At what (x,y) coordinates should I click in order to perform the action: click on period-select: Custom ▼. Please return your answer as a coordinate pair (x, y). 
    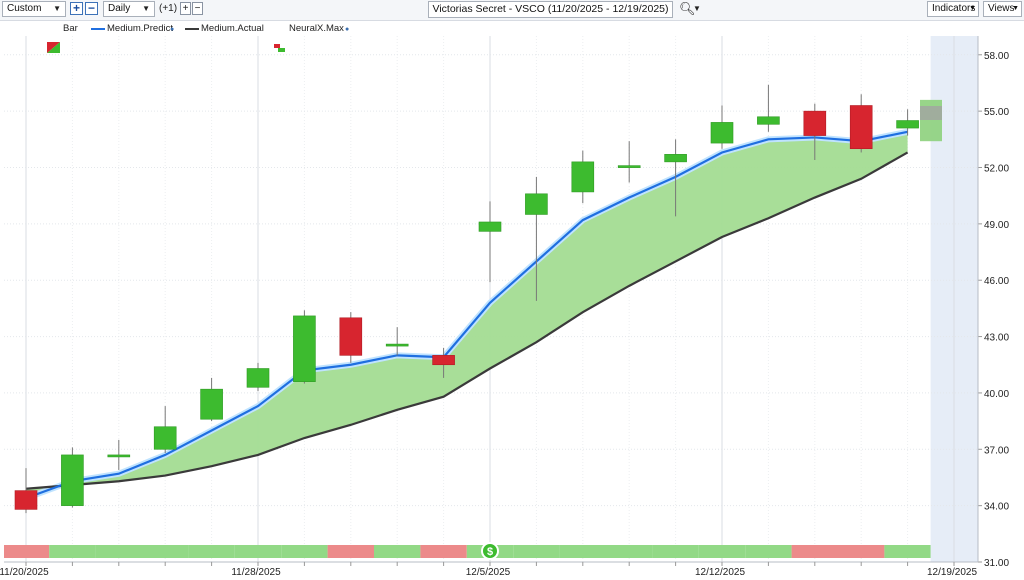
    Looking at the image, I should click on (34, 9).